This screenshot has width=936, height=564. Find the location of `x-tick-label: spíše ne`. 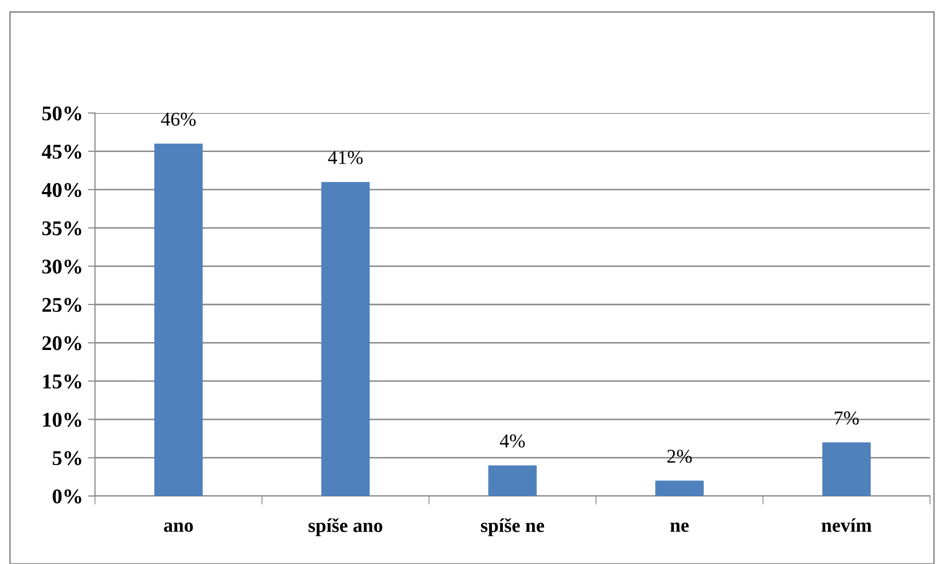

x-tick-label: spíše ne is located at coordinates (512, 527).